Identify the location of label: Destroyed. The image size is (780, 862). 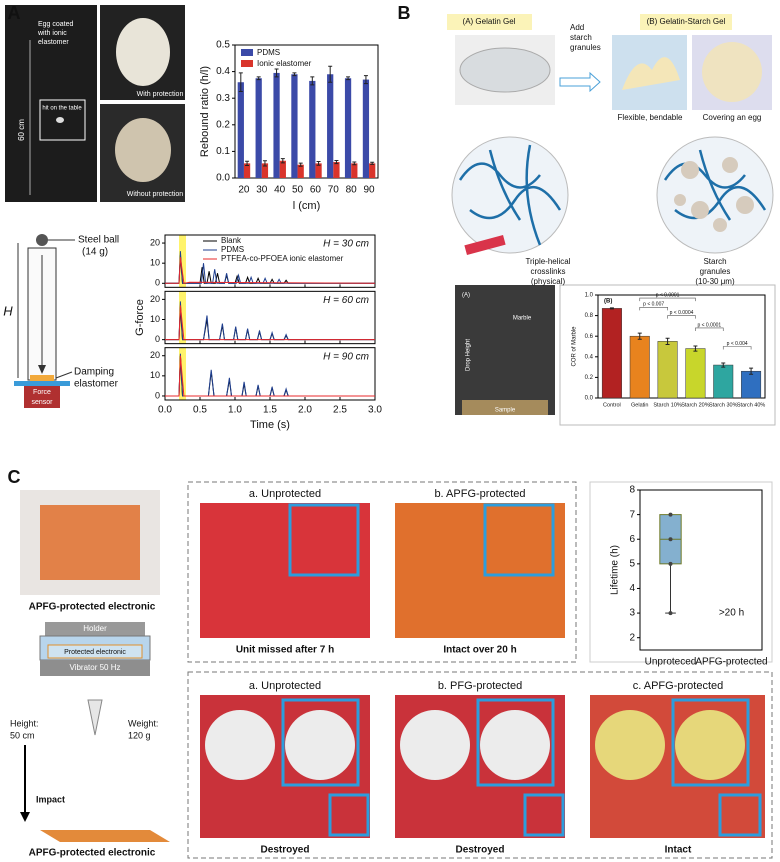
(285, 850).